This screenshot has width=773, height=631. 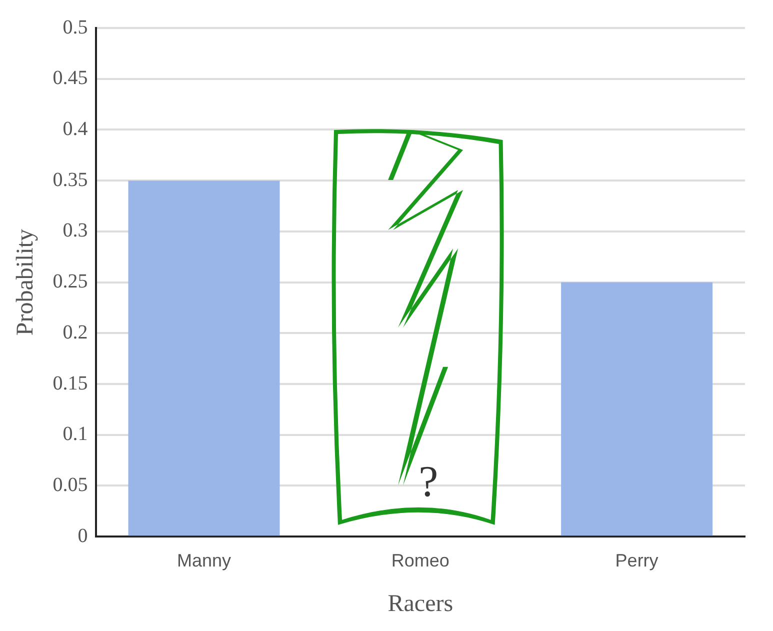 I want to click on x-tick-label: Romeo, so click(x=420, y=560).